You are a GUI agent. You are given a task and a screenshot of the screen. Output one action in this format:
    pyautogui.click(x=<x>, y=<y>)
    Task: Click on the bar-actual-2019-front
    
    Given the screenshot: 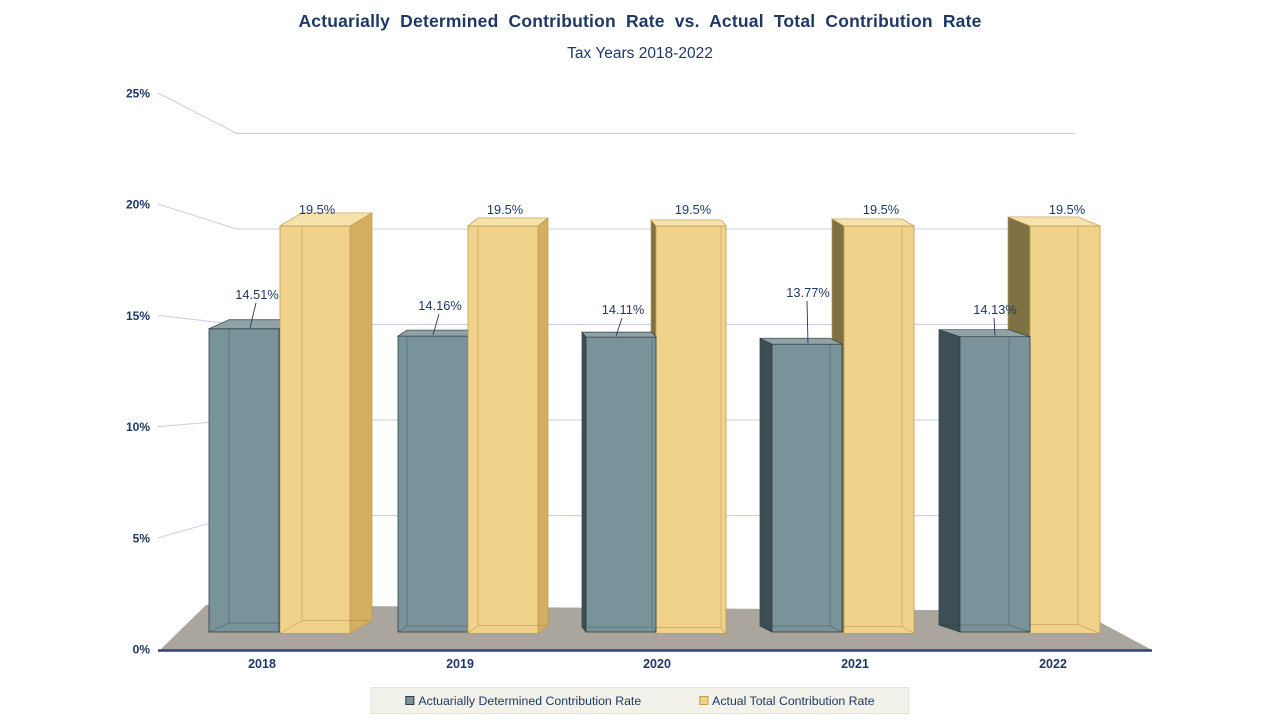 What is the action you would take?
    pyautogui.click(x=503, y=429)
    